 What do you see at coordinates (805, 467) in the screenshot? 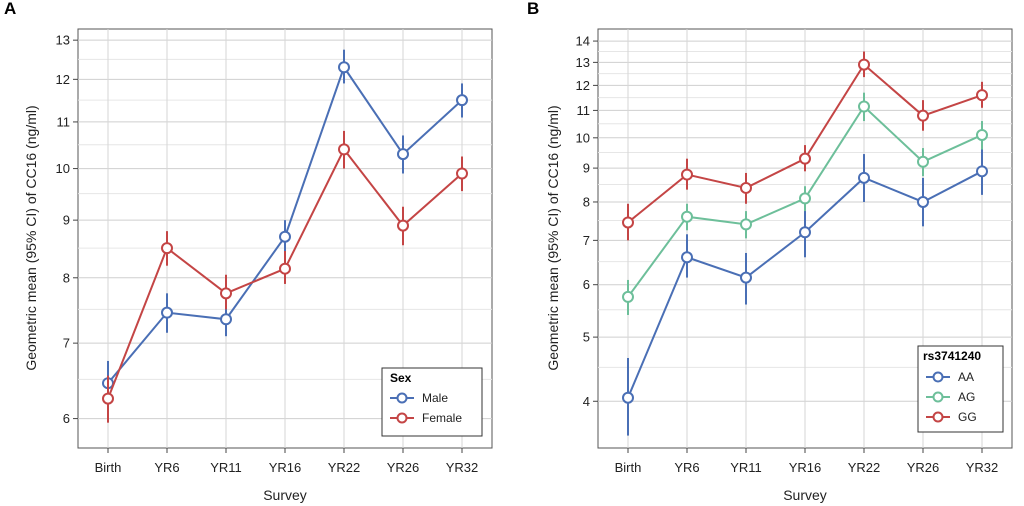
I see `panel-b-x-tick-label: YR16` at bounding box center [805, 467].